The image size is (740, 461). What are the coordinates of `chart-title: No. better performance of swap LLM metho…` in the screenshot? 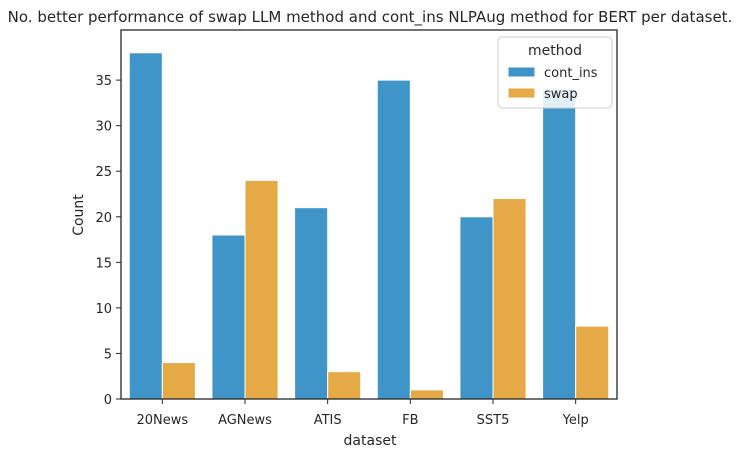 It's located at (370, 17).